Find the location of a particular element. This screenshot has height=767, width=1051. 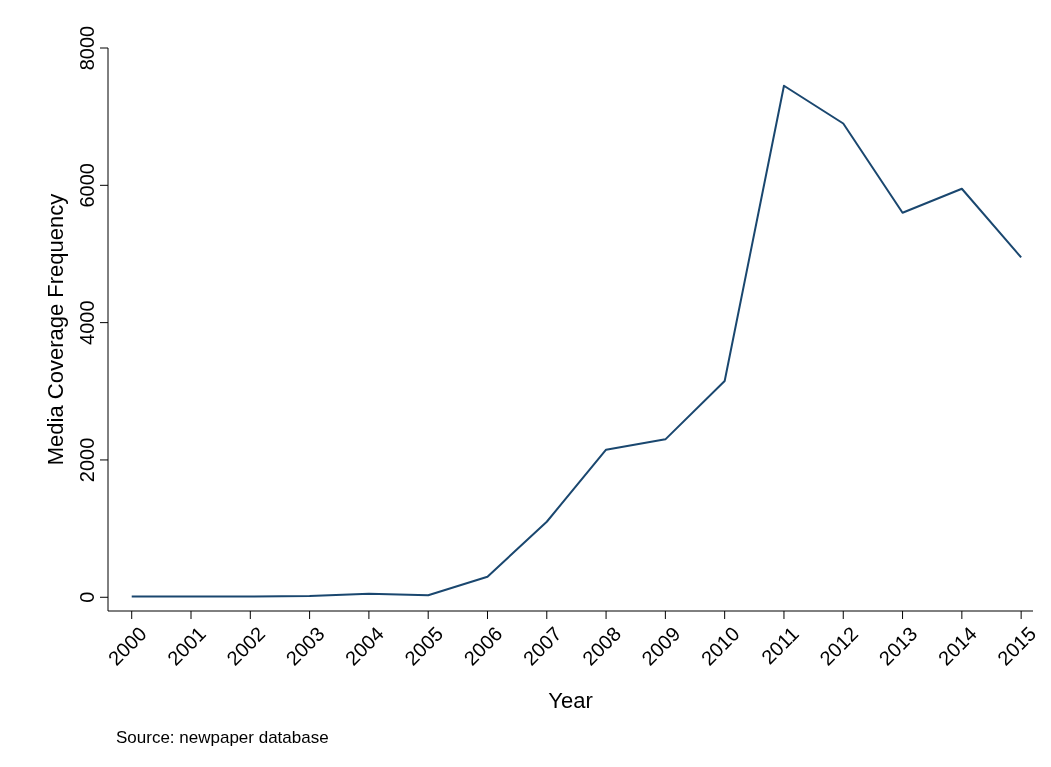

y-tick-label: 4000 is located at coordinates (87, 322).